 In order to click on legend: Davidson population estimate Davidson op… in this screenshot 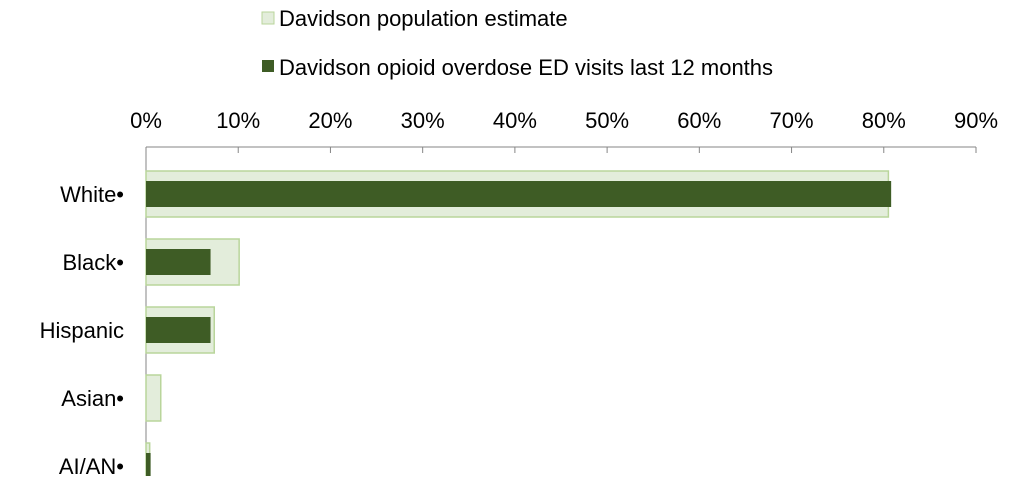, I will do `click(517, 43)`.